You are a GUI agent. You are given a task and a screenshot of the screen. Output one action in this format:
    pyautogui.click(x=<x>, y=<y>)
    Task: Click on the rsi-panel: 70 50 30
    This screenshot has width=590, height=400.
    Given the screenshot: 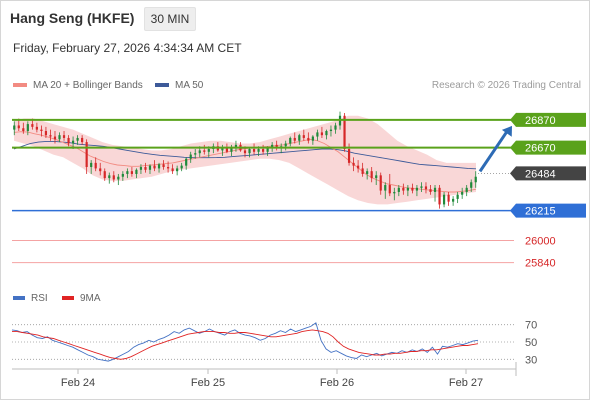 What is the action you would take?
    pyautogui.click(x=274, y=343)
    